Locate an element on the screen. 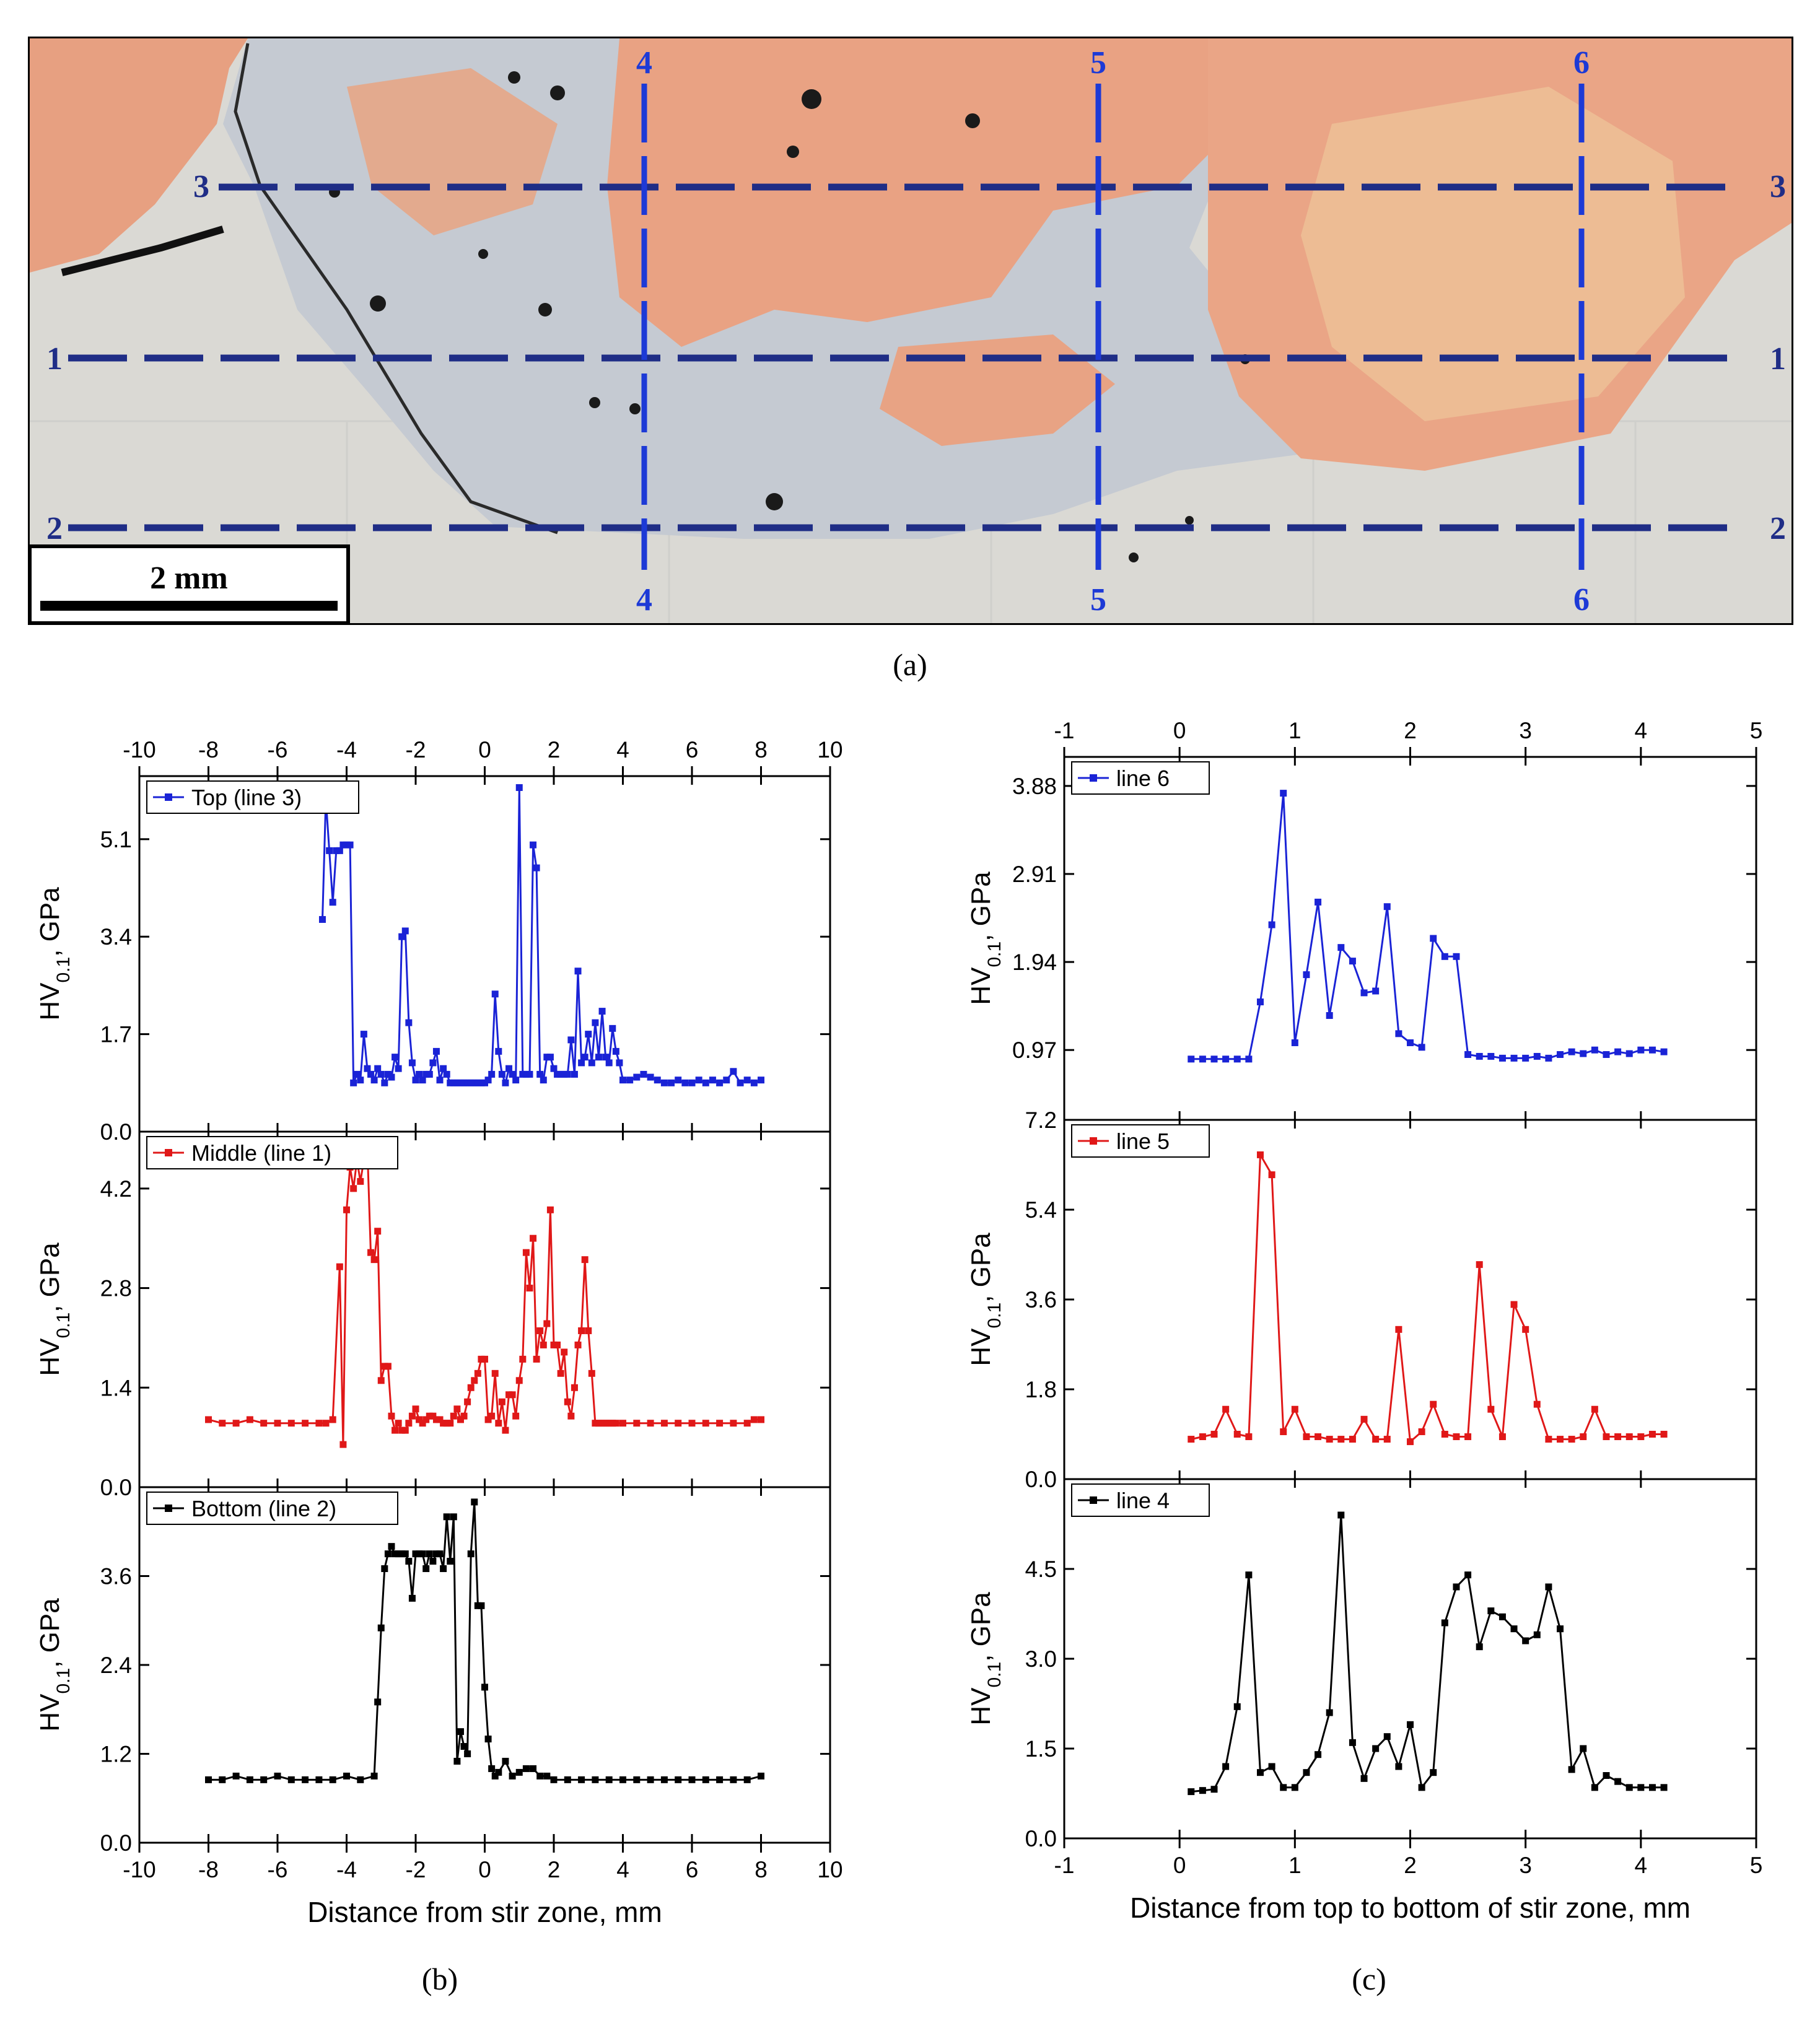  notch-left is located at coordinates (142, 250).